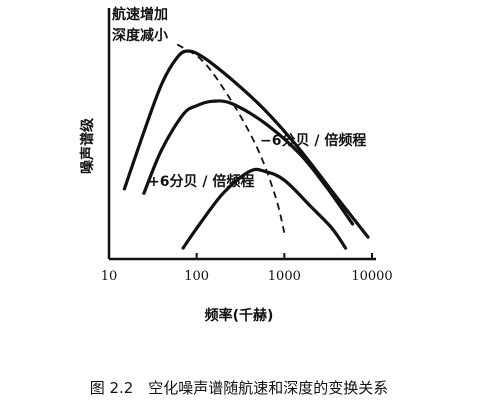  Describe the element at coordinates (284, 276) in the screenshot. I see `x-tick-label-2: 1000` at that location.